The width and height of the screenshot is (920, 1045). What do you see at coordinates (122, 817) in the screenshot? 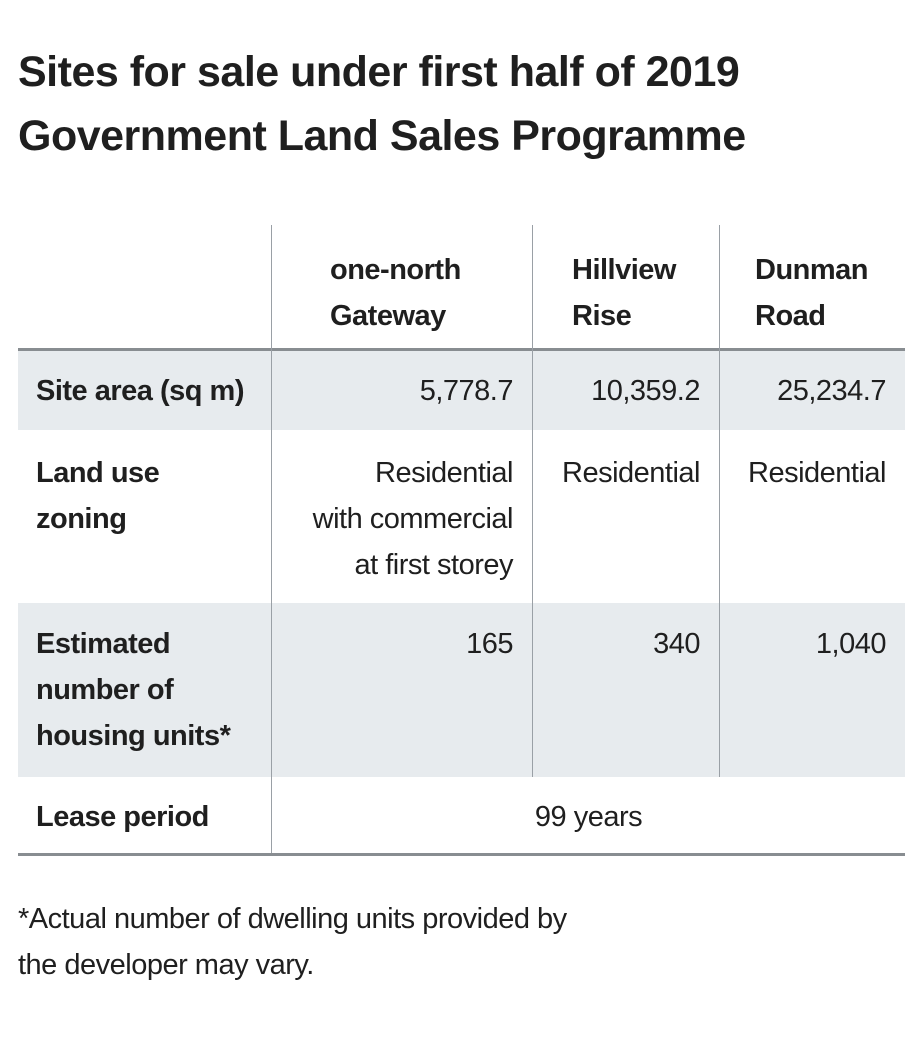
I see `row-label-lease-period: Lease period` at bounding box center [122, 817].